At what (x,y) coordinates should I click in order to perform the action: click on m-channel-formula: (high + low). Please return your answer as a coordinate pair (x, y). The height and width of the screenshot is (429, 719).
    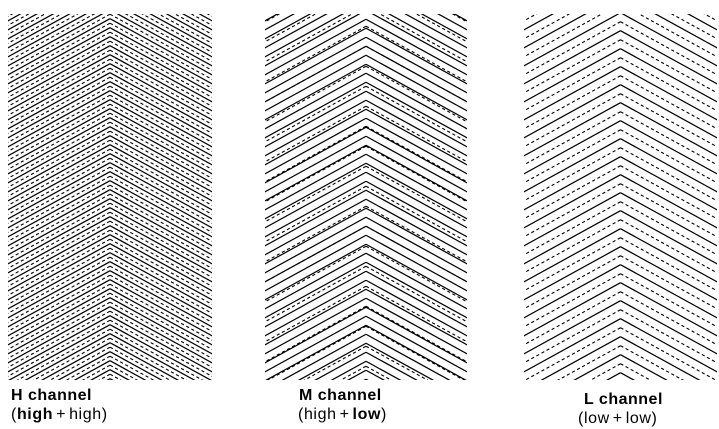
    Looking at the image, I should click on (342, 414).